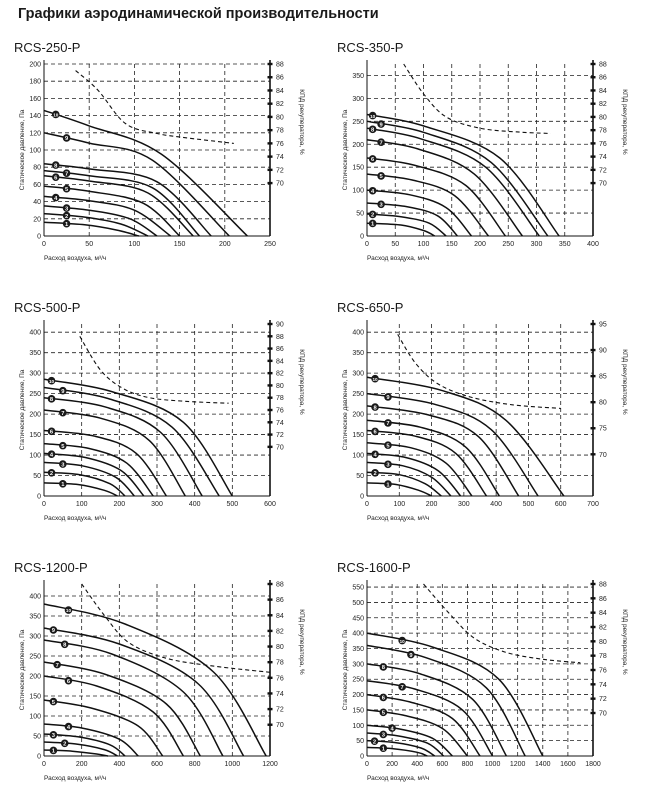  What do you see at coordinates (157, 504) in the screenshot?
I see `x-tick-label: 300` at bounding box center [157, 504].